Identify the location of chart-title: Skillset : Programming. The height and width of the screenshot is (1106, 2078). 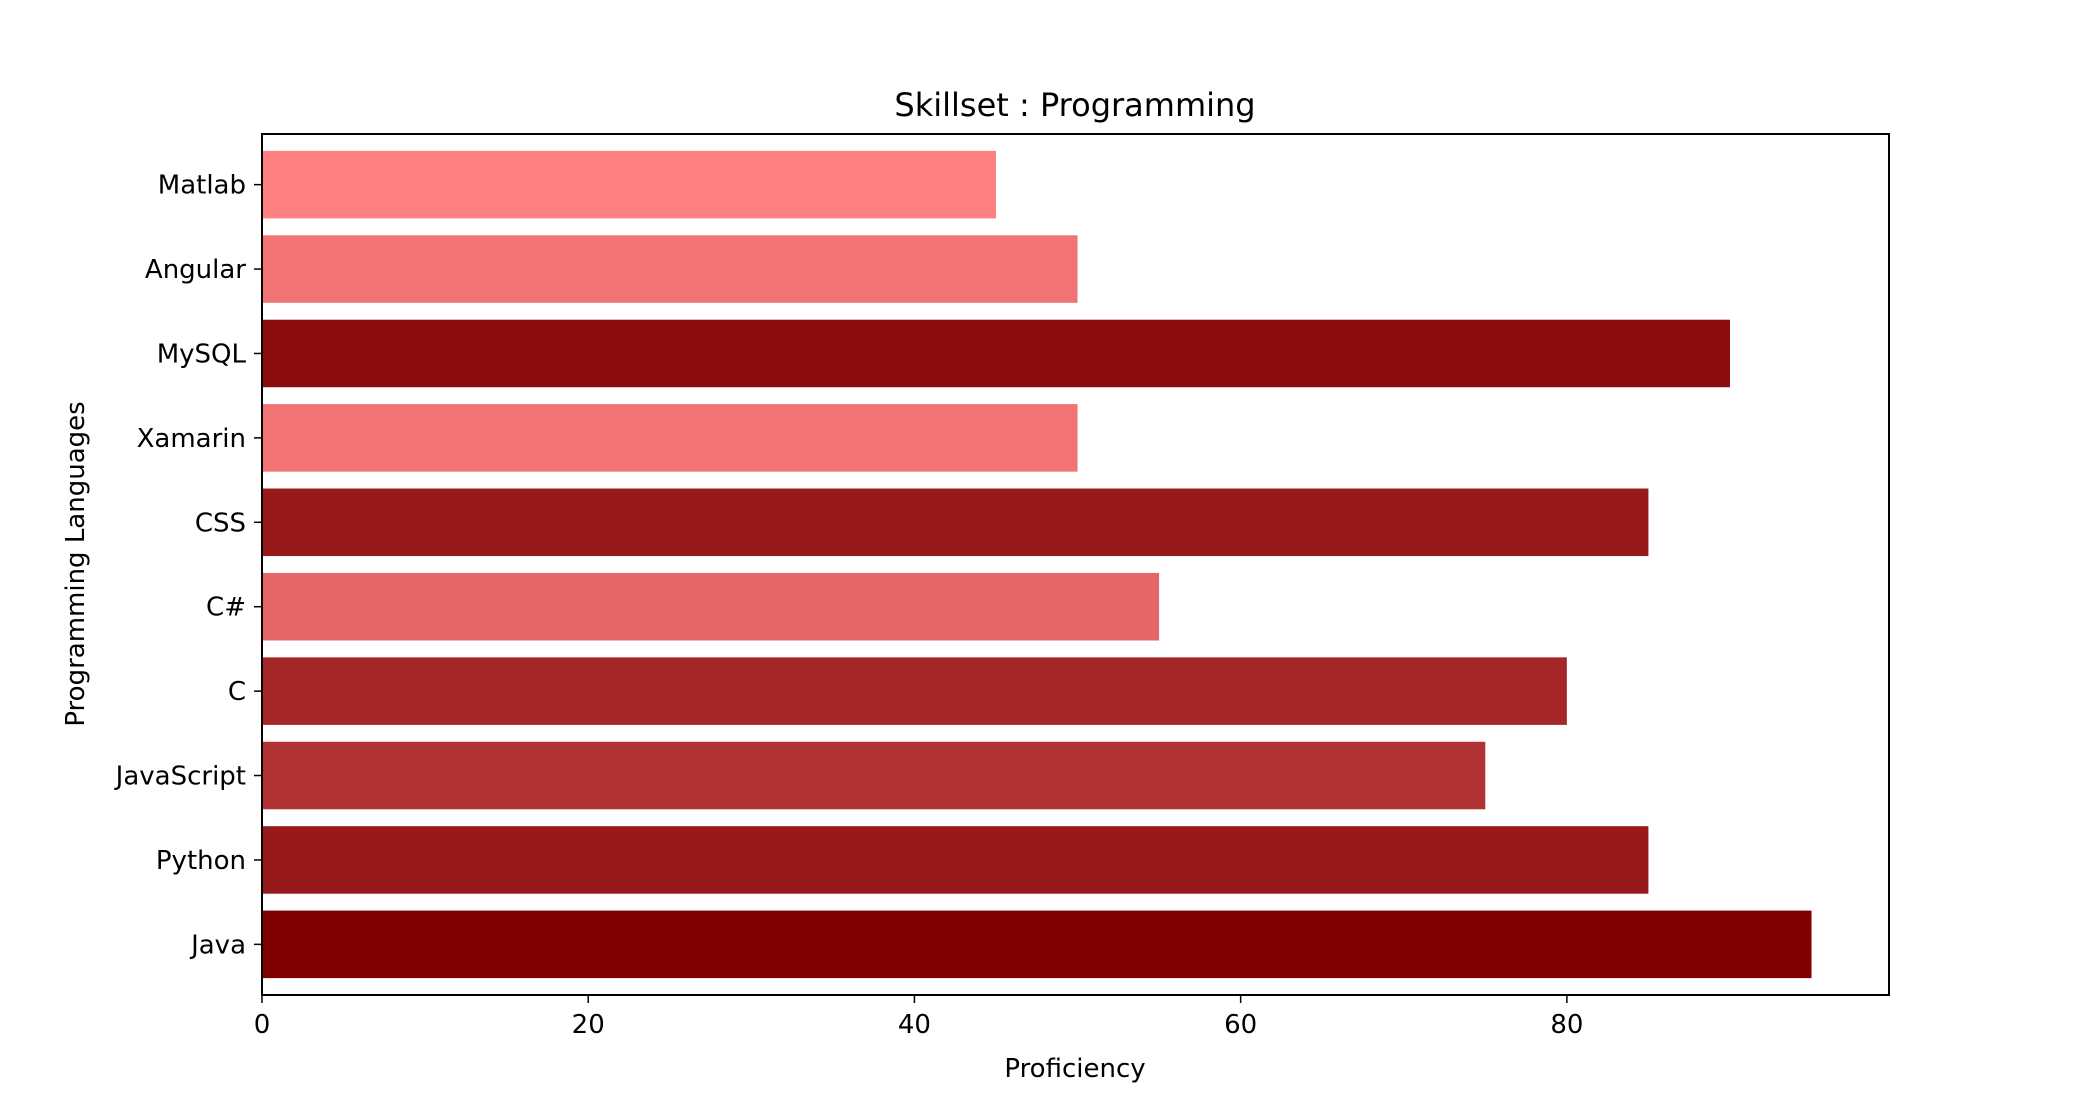
(1074, 105).